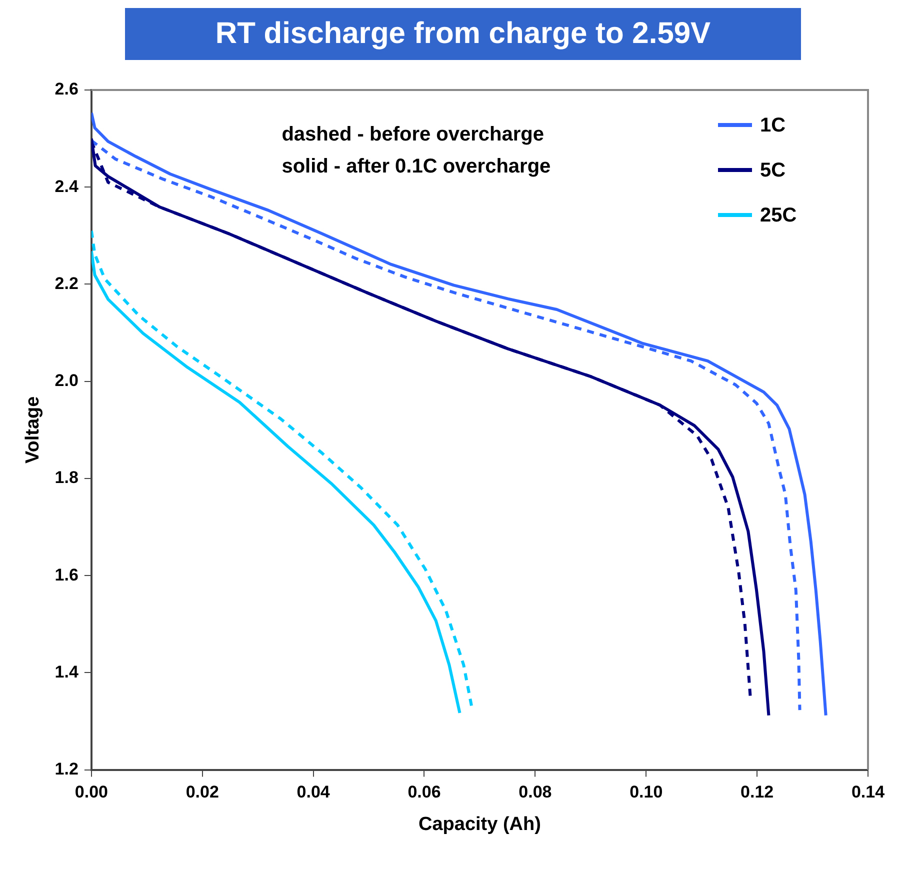 Image resolution: width=918 pixels, height=875 pixels. What do you see at coordinates (66, 574) in the screenshot?
I see `y-tick-label: 1.6` at bounding box center [66, 574].